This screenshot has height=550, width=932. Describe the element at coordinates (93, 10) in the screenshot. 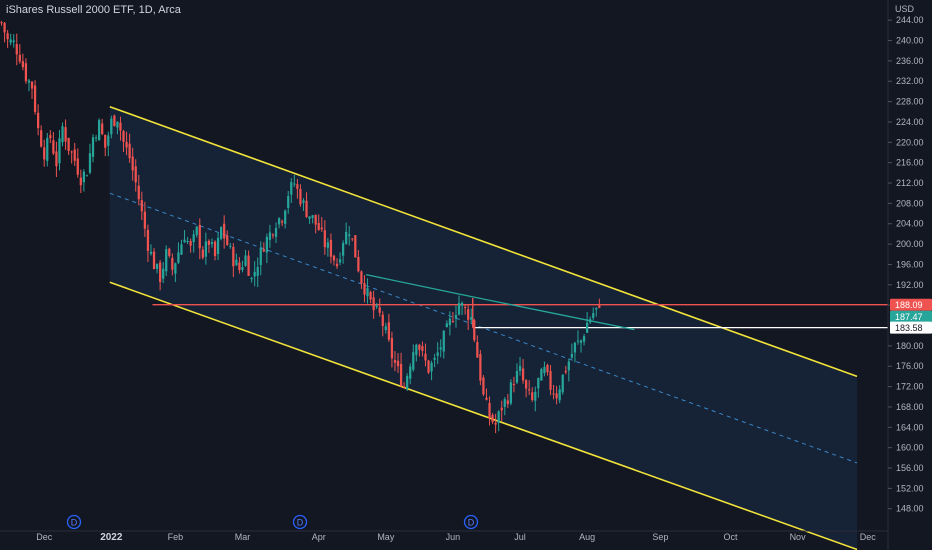

I see `chart-title: iShares Russell 2000 ETF, 1D, Arca` at that location.